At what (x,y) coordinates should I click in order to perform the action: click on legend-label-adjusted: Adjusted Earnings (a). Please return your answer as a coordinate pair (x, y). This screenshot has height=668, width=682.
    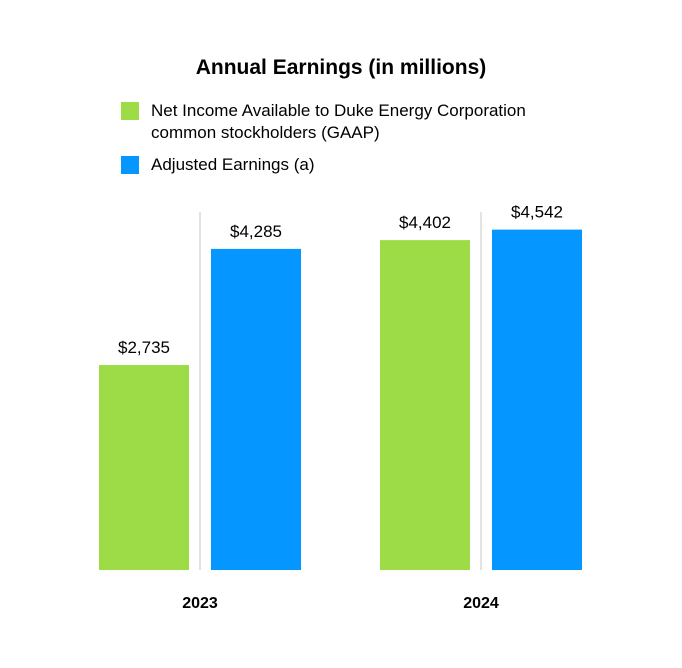
    Looking at the image, I should click on (233, 164).